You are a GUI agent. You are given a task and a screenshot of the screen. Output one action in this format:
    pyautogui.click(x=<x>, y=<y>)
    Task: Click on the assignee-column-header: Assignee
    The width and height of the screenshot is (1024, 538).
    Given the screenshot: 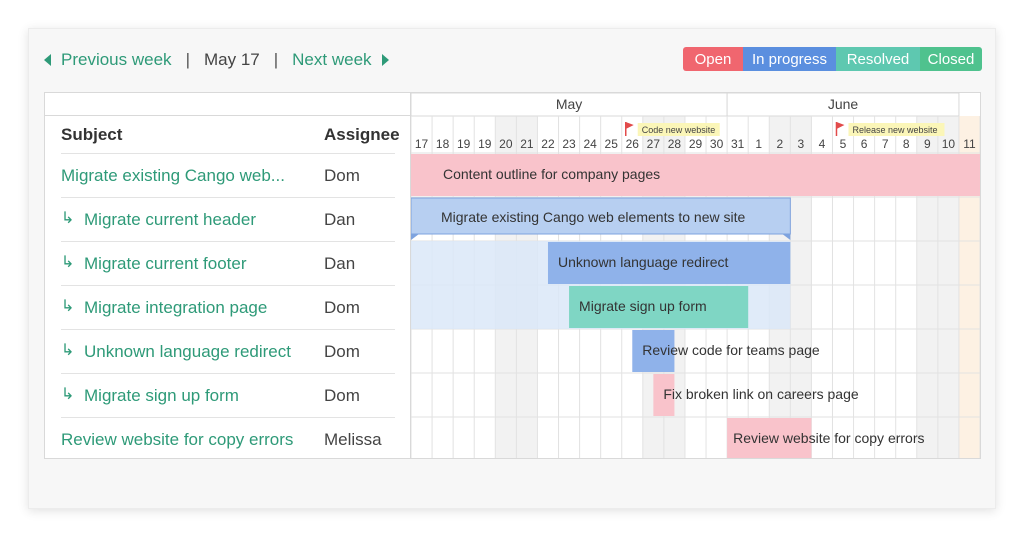 What is the action you would take?
    pyautogui.click(x=362, y=134)
    